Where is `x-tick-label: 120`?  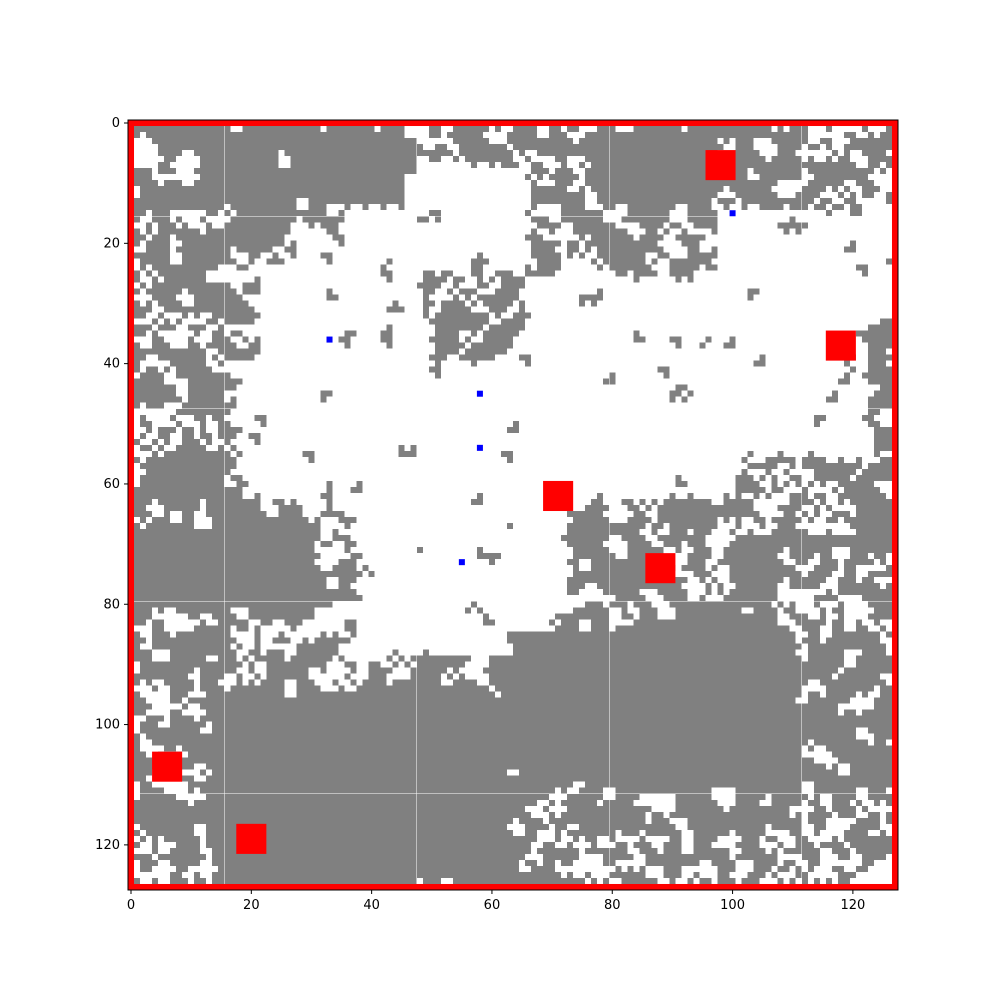 x-tick-label: 120 is located at coordinates (852, 905).